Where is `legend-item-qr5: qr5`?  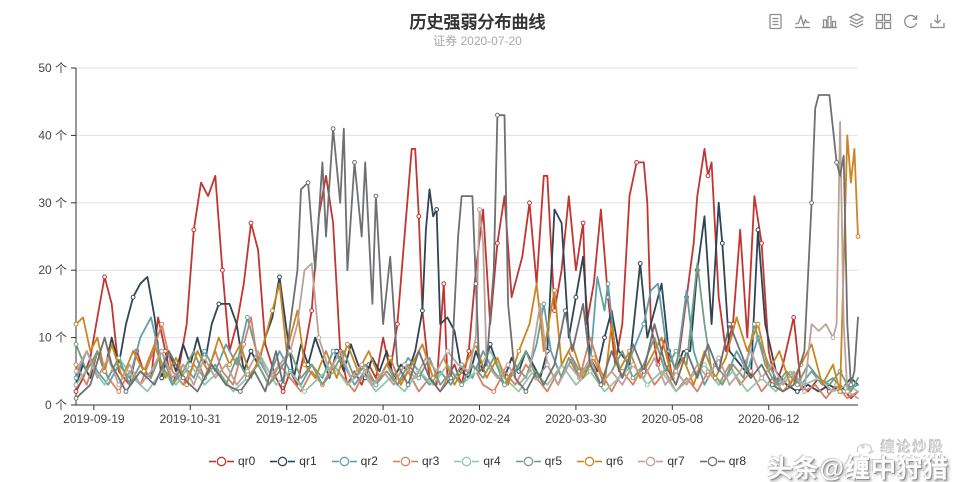 legend-item-qr5: qr5 is located at coordinates (538, 461).